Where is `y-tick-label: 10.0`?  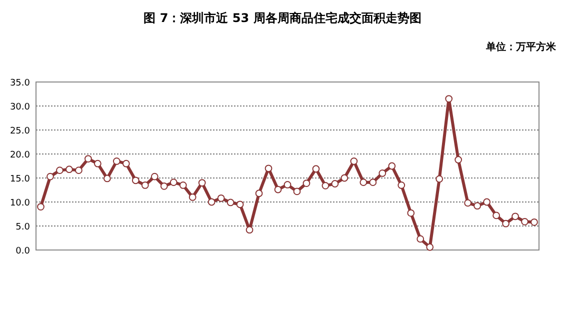 y-tick-label: 10.0 is located at coordinates (20, 203).